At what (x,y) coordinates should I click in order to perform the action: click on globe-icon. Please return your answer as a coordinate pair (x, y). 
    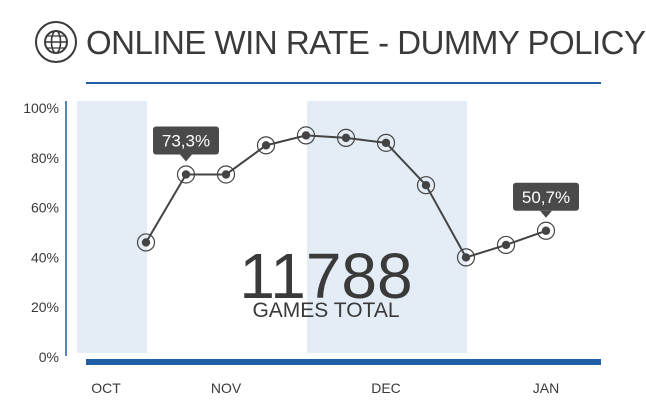
    Looking at the image, I should click on (56, 42).